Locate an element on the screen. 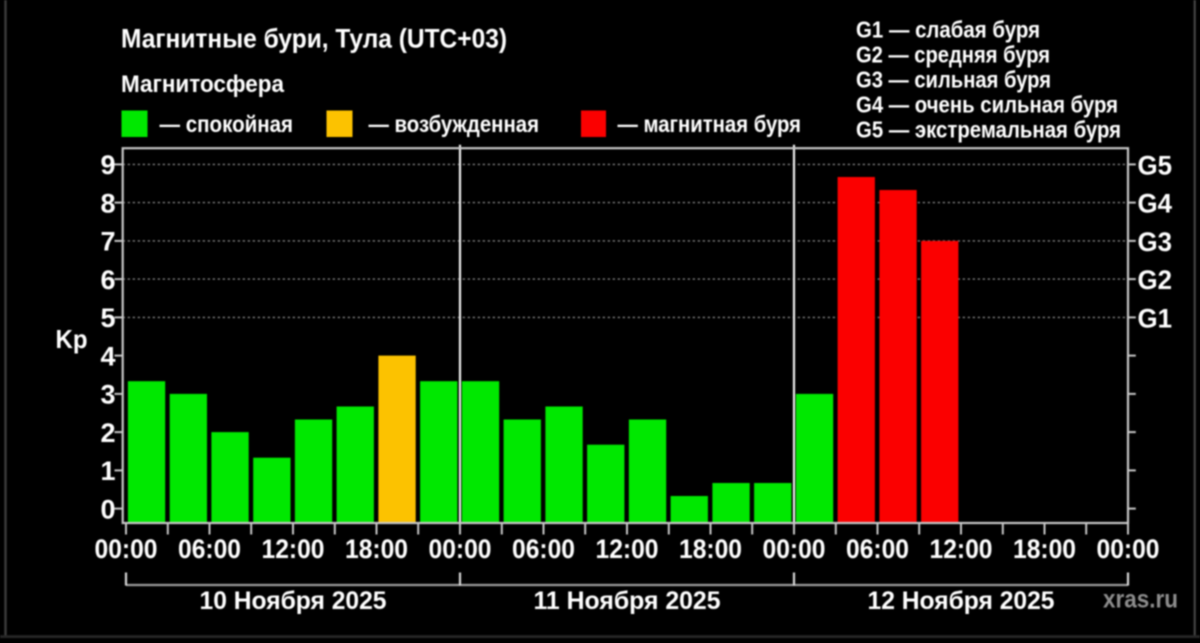  svg-text: G4 is located at coordinates (1155, 204).